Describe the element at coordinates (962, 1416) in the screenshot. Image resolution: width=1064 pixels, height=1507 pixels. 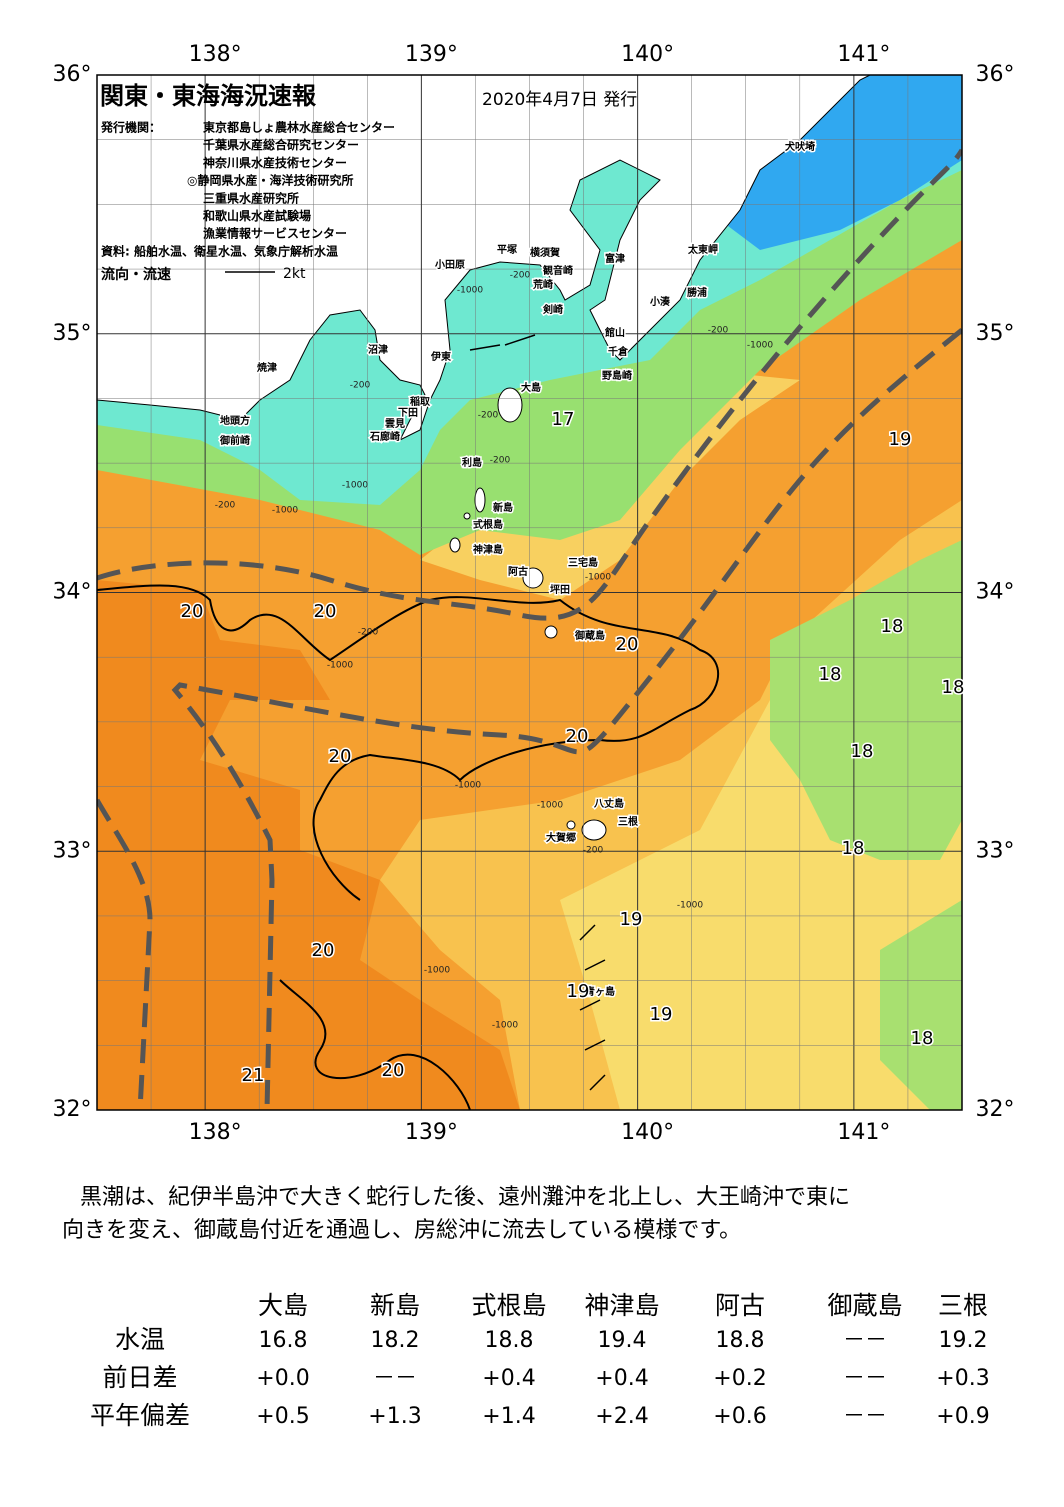
I see `table-cell: +0.9` at that location.